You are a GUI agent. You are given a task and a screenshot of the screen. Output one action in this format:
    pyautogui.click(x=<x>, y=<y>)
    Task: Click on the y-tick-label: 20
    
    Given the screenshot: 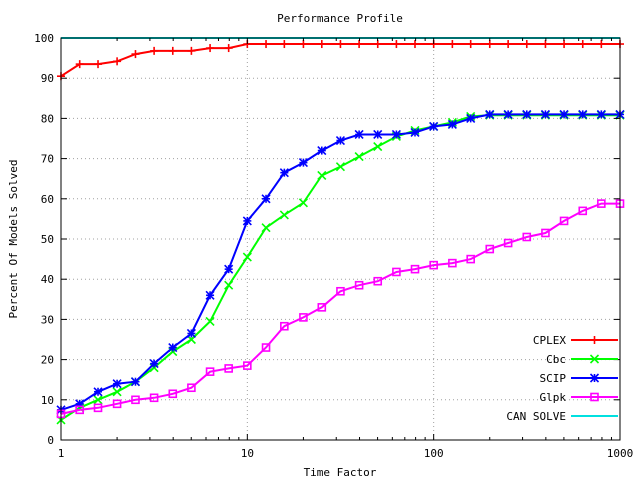 What is the action you would take?
    pyautogui.click(x=47, y=360)
    